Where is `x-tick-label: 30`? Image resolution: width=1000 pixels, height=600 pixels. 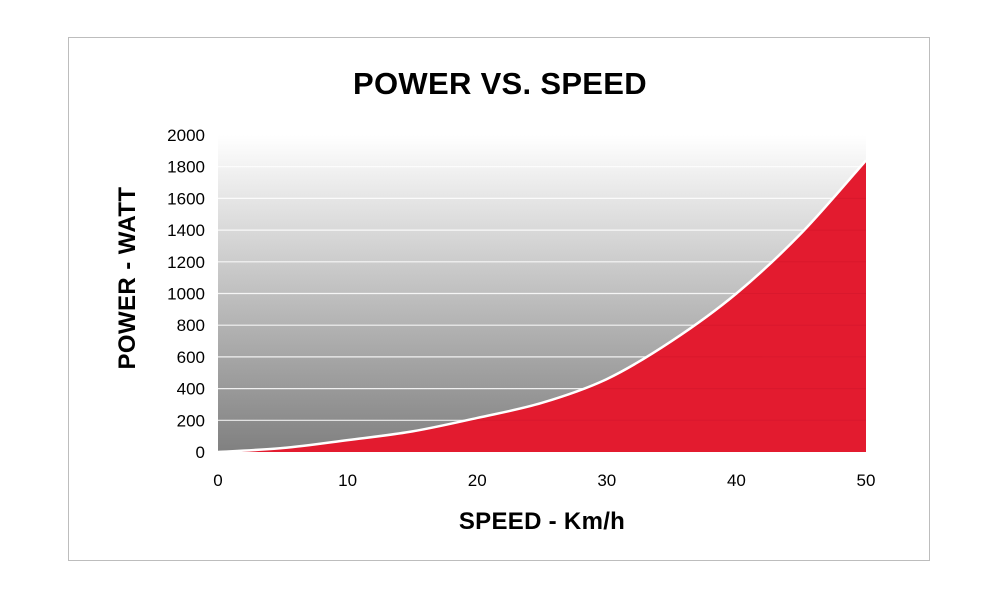
x-tick-label: 30 is located at coordinates (606, 480).